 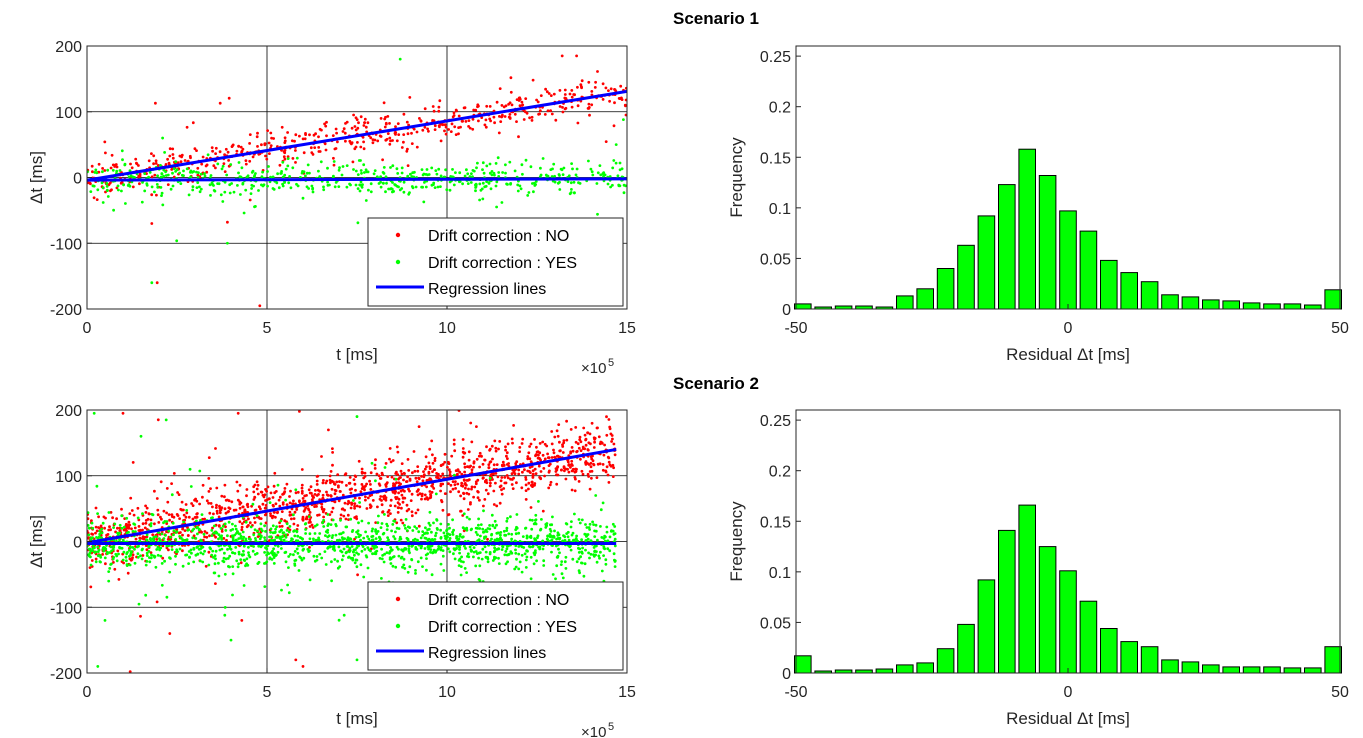 What do you see at coordinates (716, 383) in the screenshot?
I see `scenario-2-title: Scenario 2` at bounding box center [716, 383].